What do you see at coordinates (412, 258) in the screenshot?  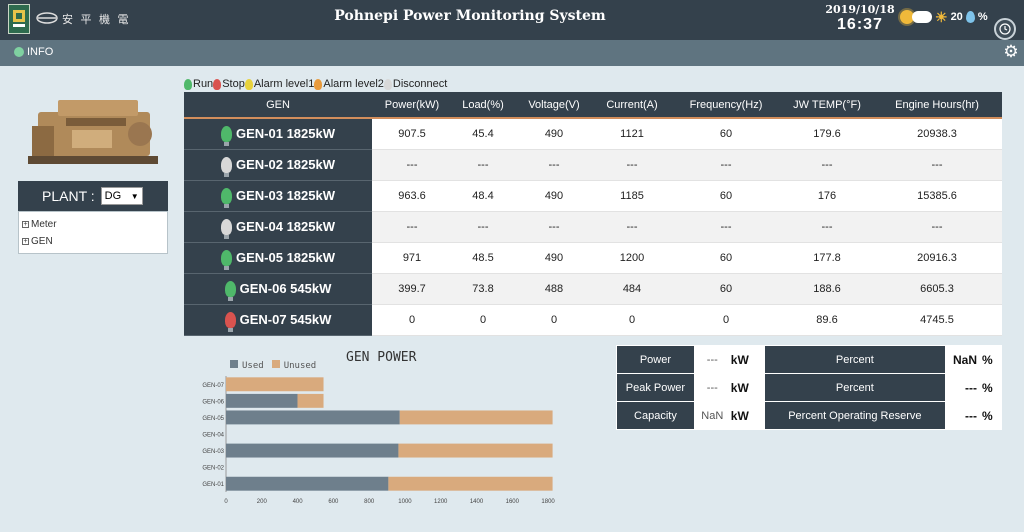 I see `table-cell: 971` at bounding box center [412, 258].